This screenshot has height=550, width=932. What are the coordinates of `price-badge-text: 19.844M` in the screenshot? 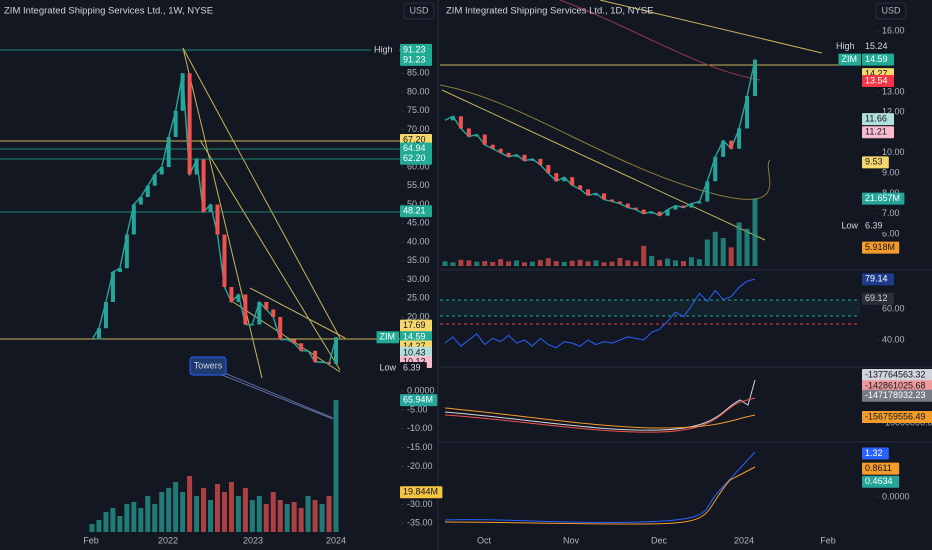 It's located at (420, 492).